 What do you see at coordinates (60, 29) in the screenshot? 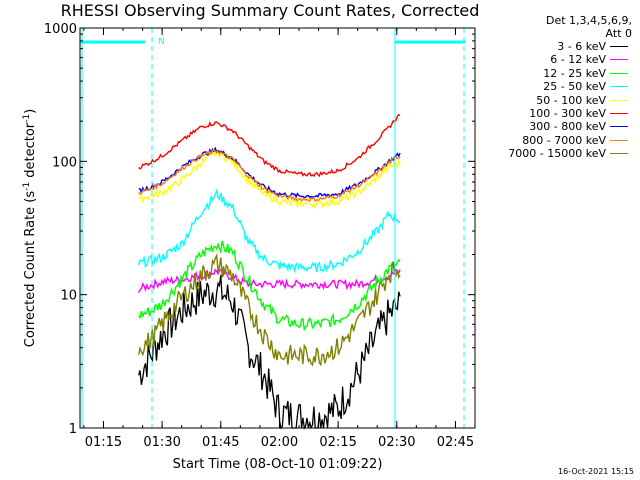
I see `y-tick-label: 1000` at bounding box center [60, 29].